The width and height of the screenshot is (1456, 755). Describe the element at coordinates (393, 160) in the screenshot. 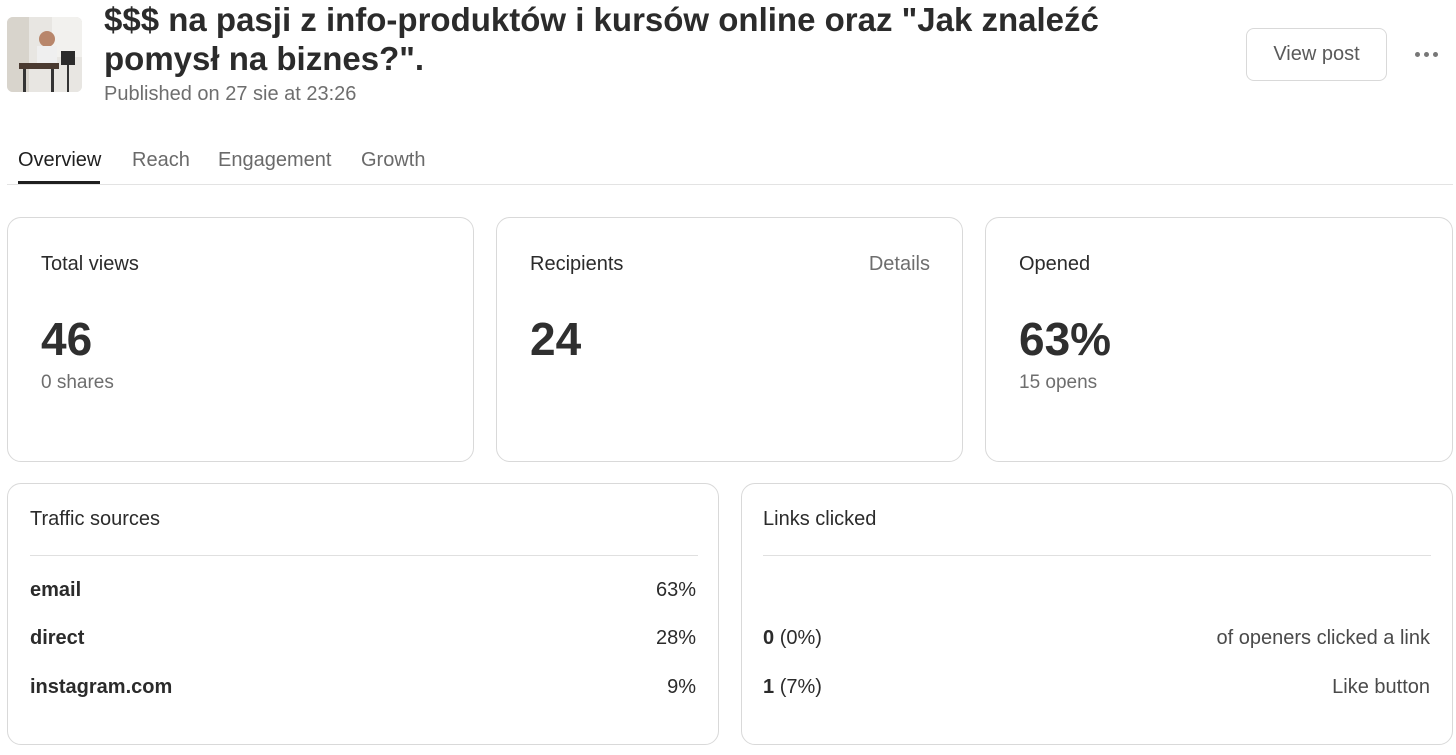

I see `tab-growth: Growth` at that location.